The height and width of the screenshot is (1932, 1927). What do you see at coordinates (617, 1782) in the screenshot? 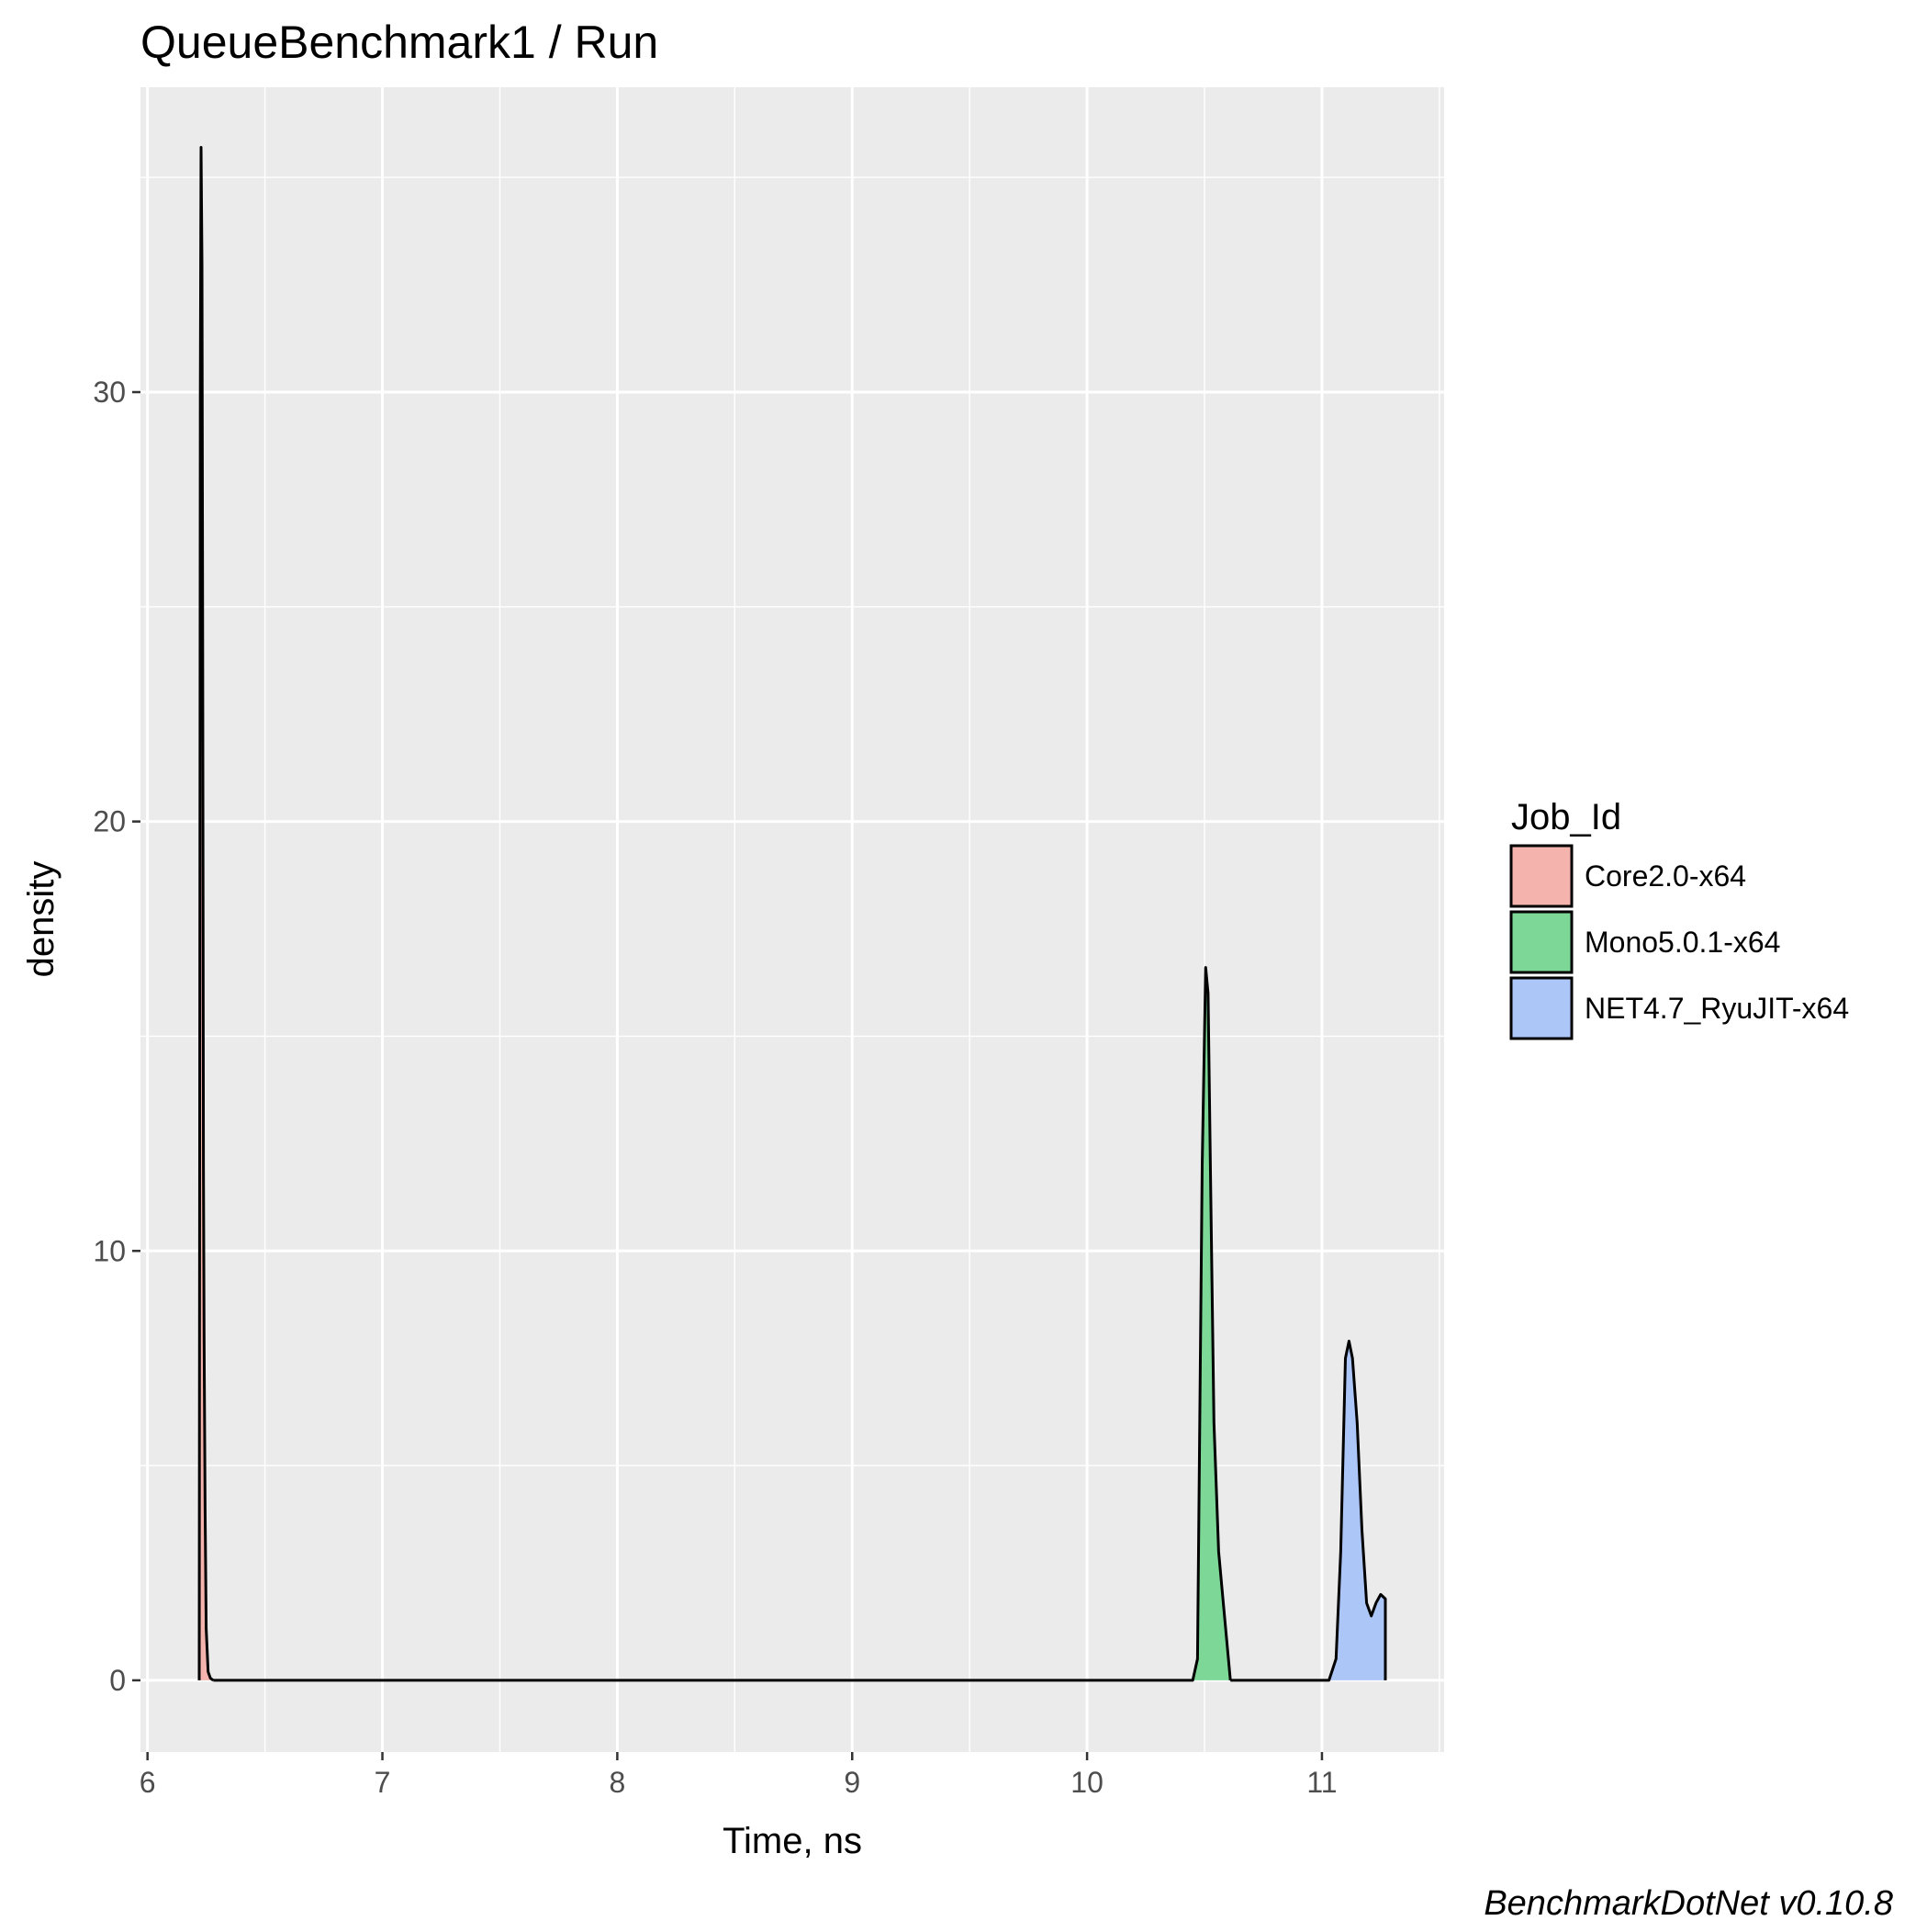
I see `x-tick-label: 8` at bounding box center [617, 1782].